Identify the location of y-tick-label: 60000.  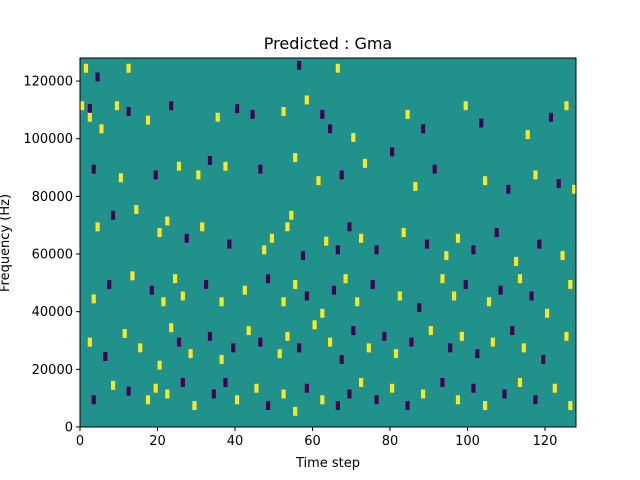
(52, 255).